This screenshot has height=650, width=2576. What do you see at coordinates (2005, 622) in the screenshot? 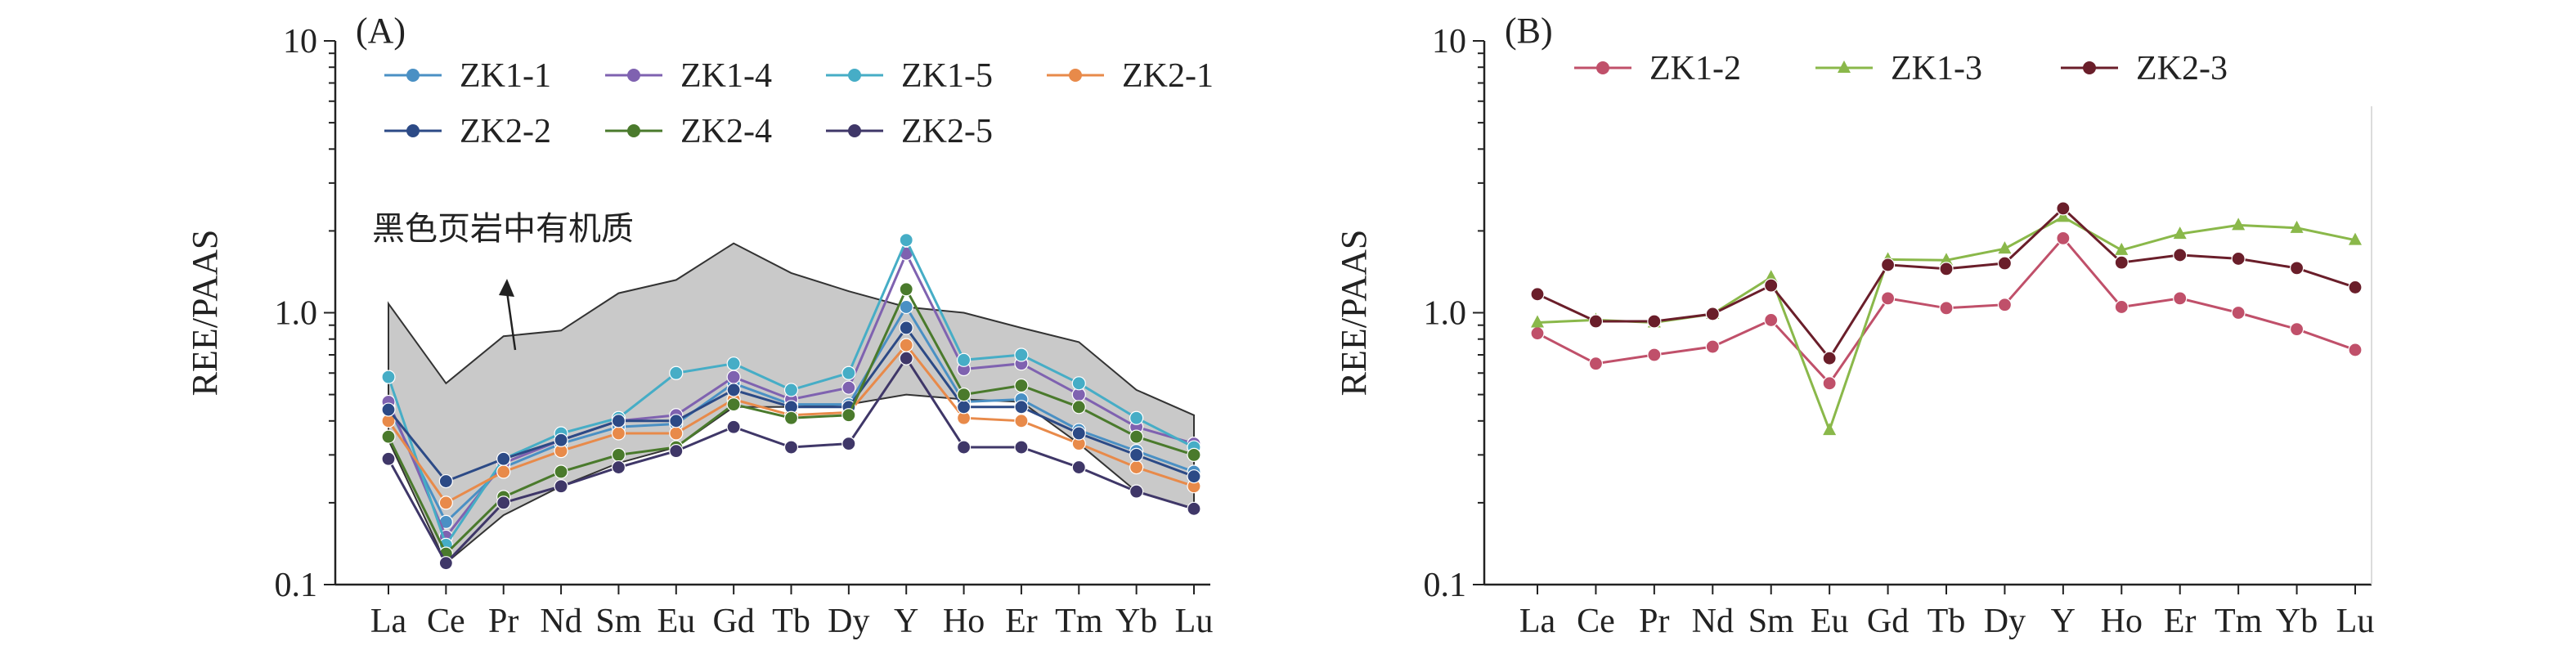
I see `x-tick-label: Dy` at bounding box center [2005, 622].